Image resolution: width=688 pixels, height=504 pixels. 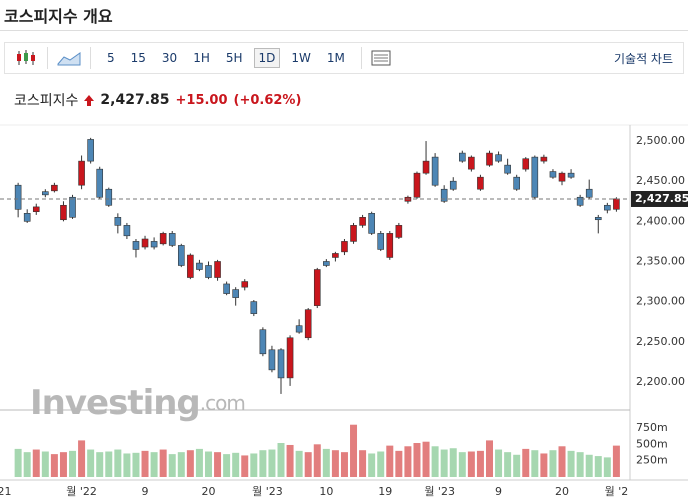 I want to click on y-tick-label: 2,450.00, so click(x=660, y=180).